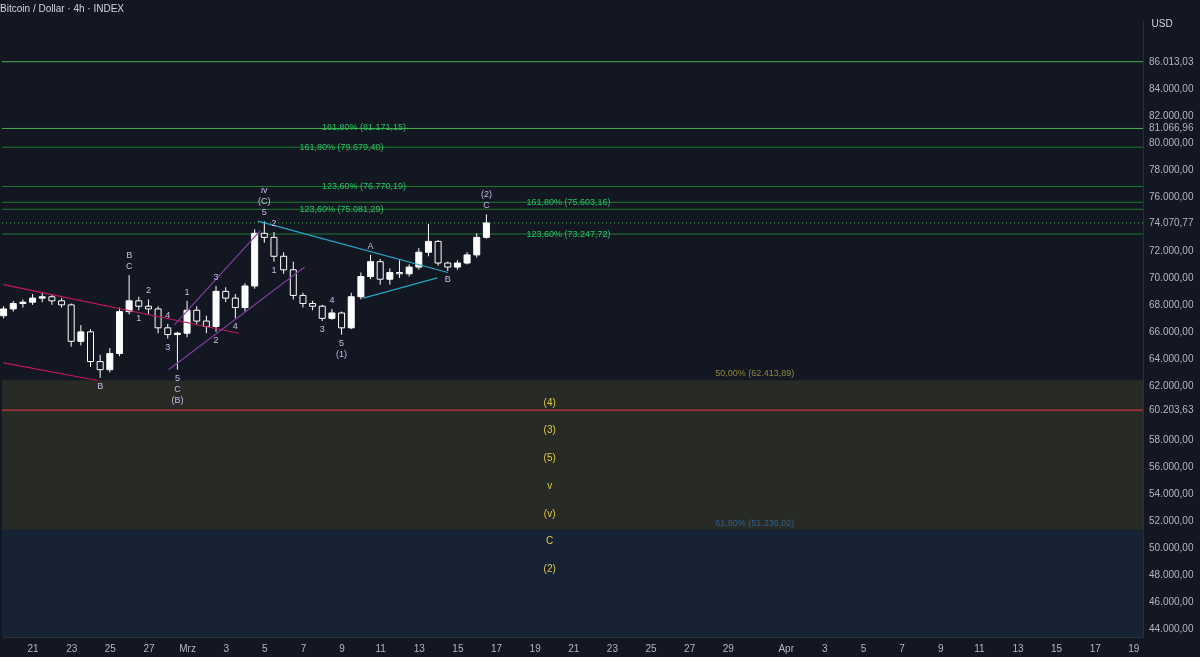 The height and width of the screenshot is (657, 1200). What do you see at coordinates (341, 209) in the screenshot?
I see `annotation: 123,60% (75.081,29)` at bounding box center [341, 209].